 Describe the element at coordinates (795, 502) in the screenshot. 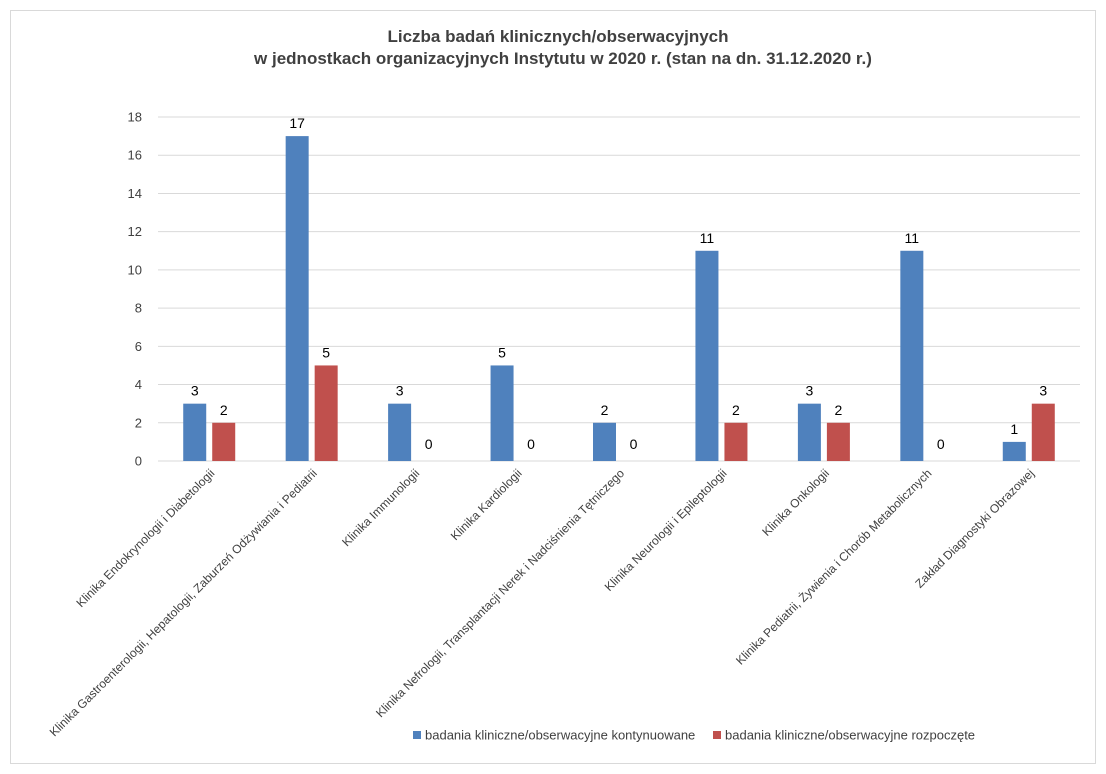

I see `category-label: Klinika Onkologii` at that location.